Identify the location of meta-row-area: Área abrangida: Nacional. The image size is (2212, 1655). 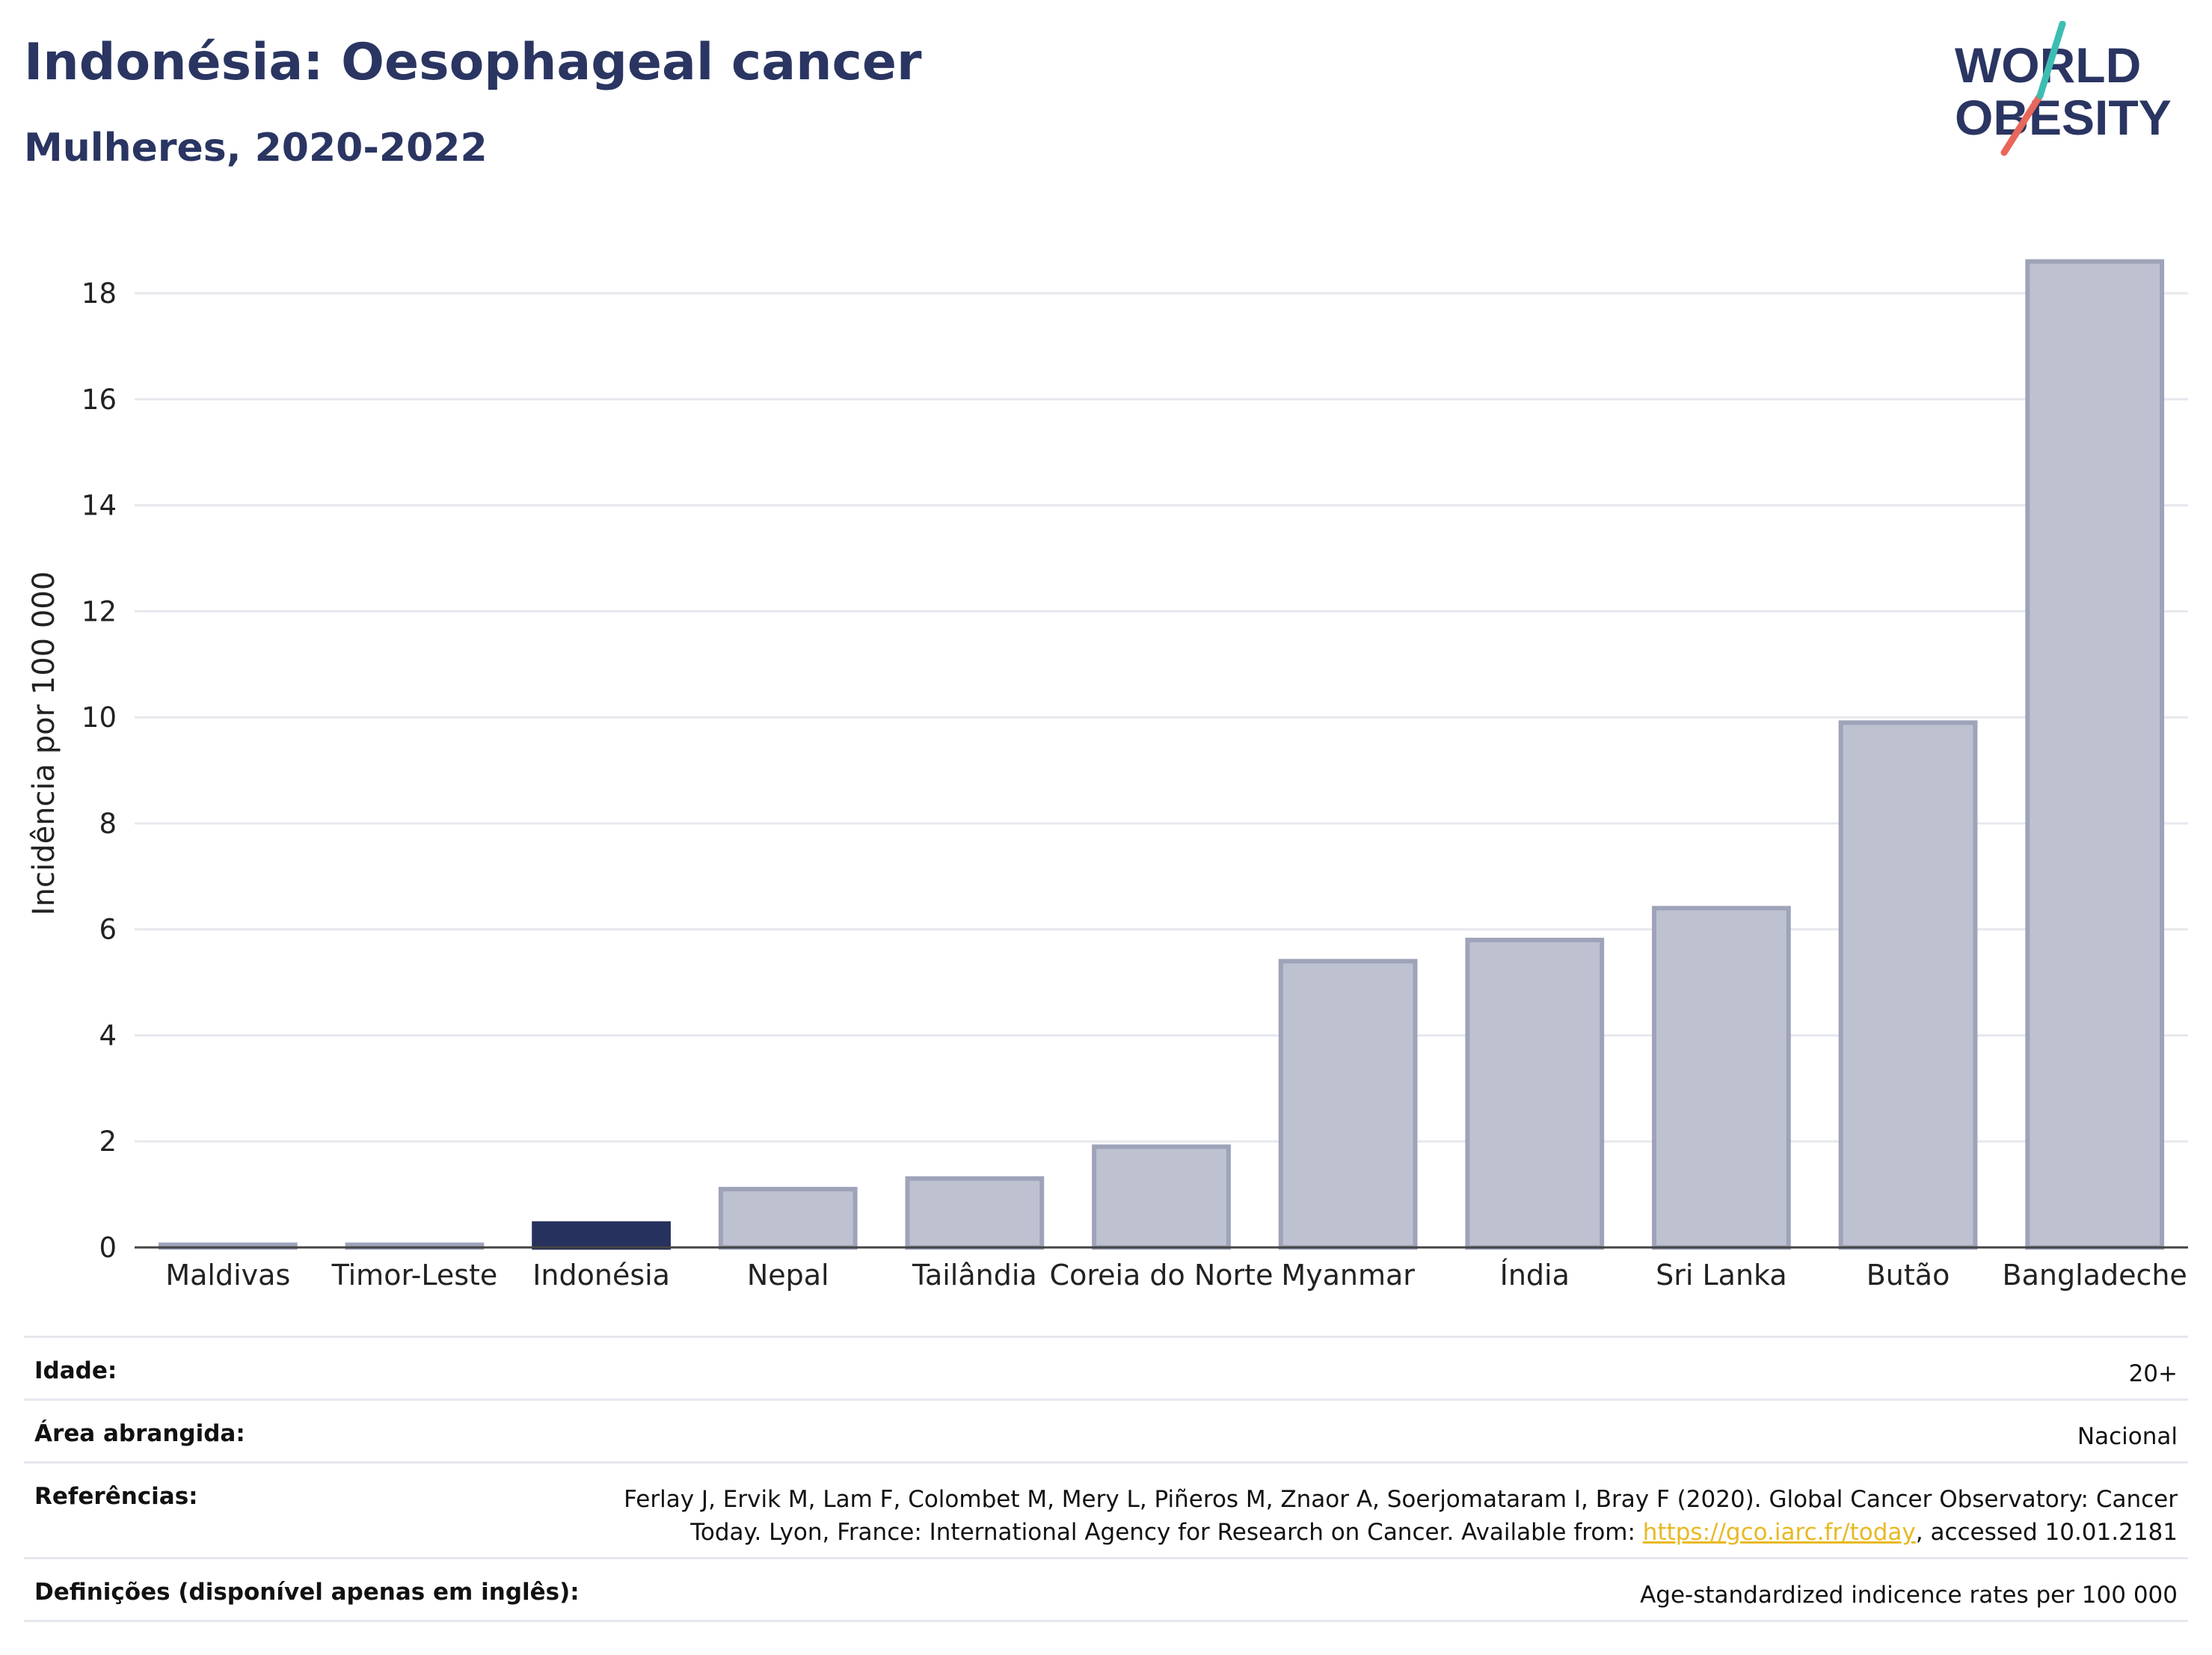
(1106, 1429).